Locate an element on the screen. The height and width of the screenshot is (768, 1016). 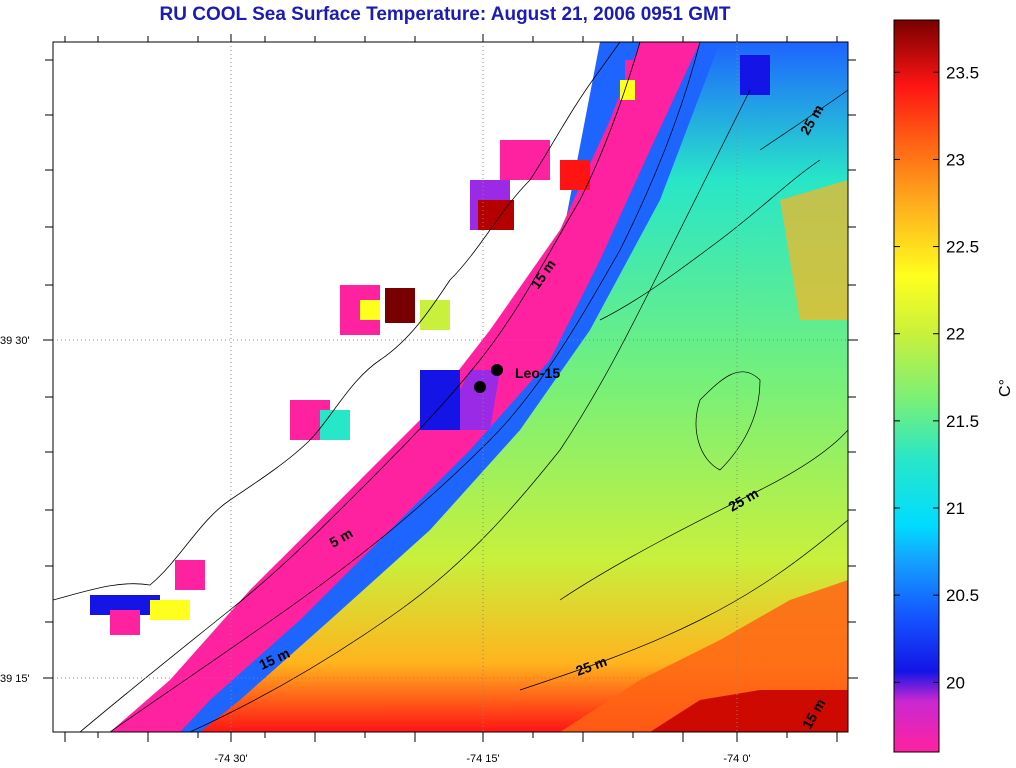
colorbar-tick-label: 23.5 is located at coordinates (962, 72).